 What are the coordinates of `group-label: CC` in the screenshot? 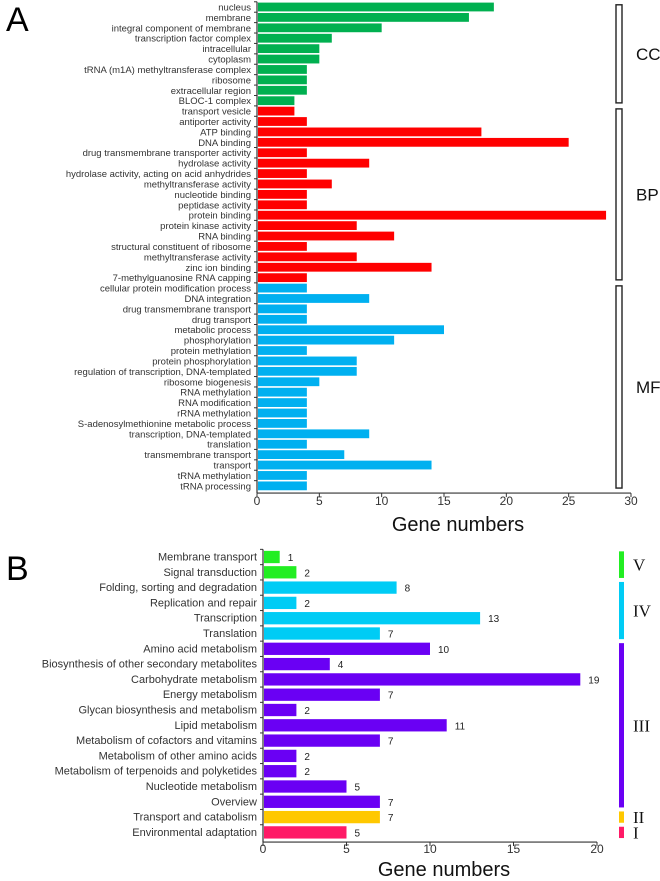 It's located at (648, 54).